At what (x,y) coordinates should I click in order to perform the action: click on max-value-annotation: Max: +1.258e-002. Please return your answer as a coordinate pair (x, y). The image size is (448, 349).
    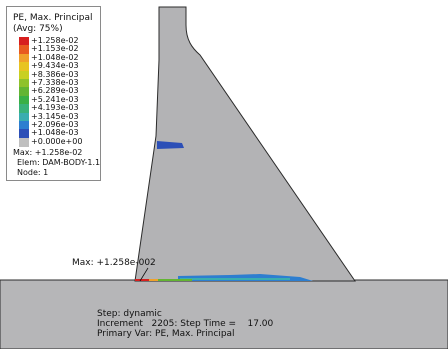
    Looking at the image, I should click on (114, 263).